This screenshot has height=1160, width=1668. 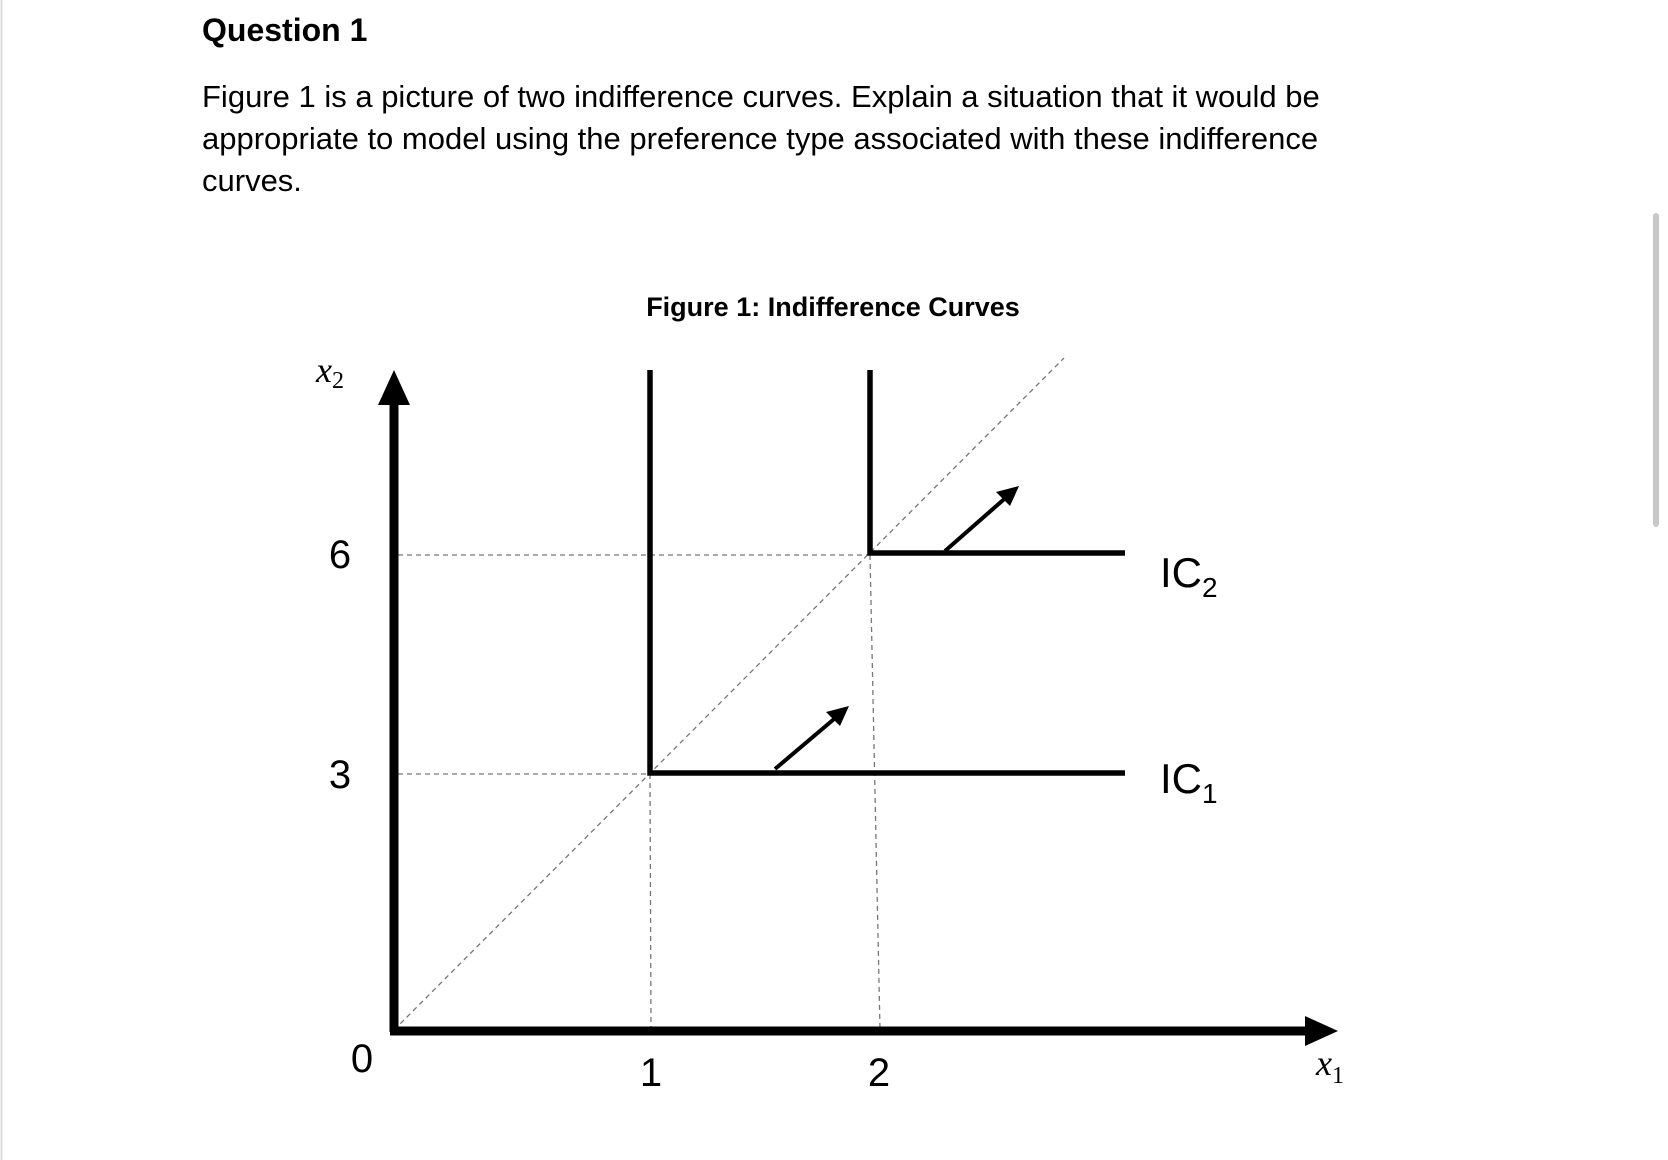 I want to click on y-axis-arrow, so click(x=394, y=387).